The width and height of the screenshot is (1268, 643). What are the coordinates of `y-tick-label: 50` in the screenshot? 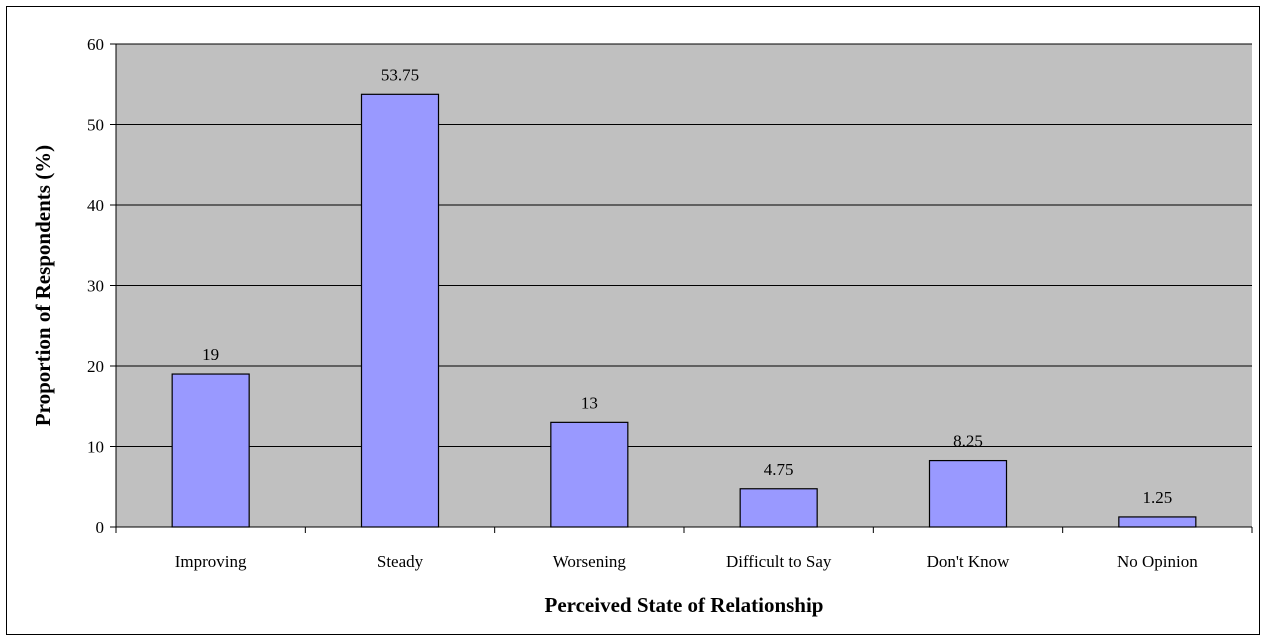 It's located at (95, 125).